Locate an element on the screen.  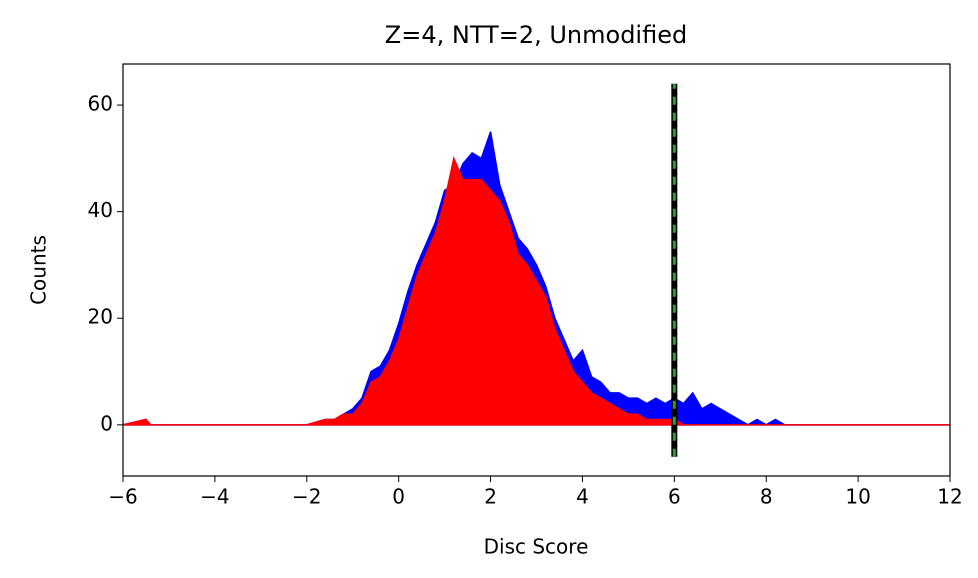
y-tick-label: 20 is located at coordinates (100, 317).